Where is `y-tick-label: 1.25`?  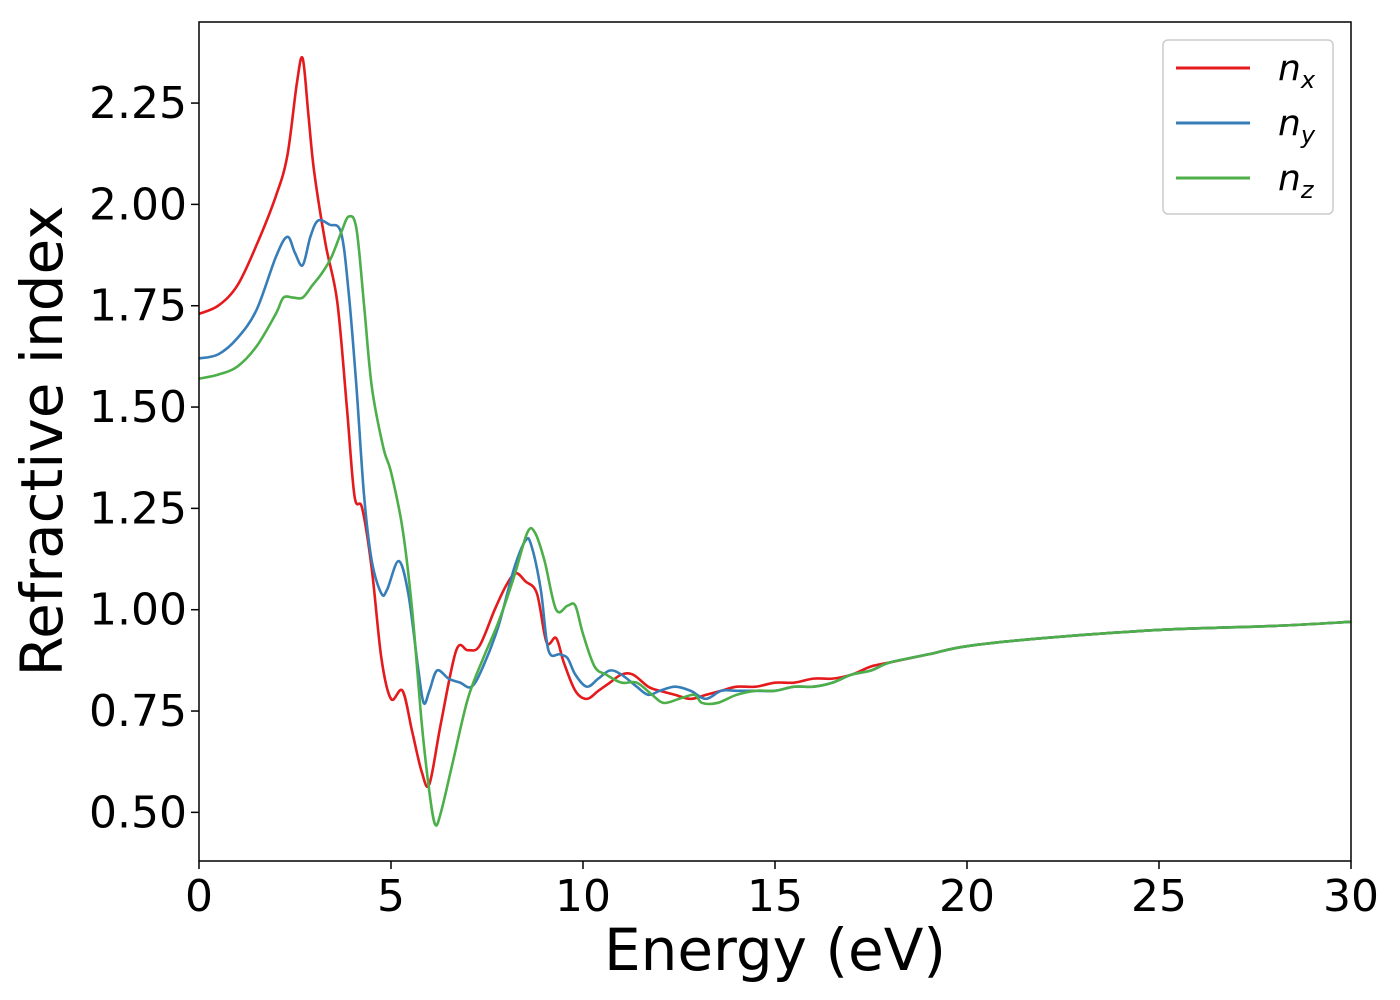 y-tick-label: 1.25 is located at coordinates (138, 508).